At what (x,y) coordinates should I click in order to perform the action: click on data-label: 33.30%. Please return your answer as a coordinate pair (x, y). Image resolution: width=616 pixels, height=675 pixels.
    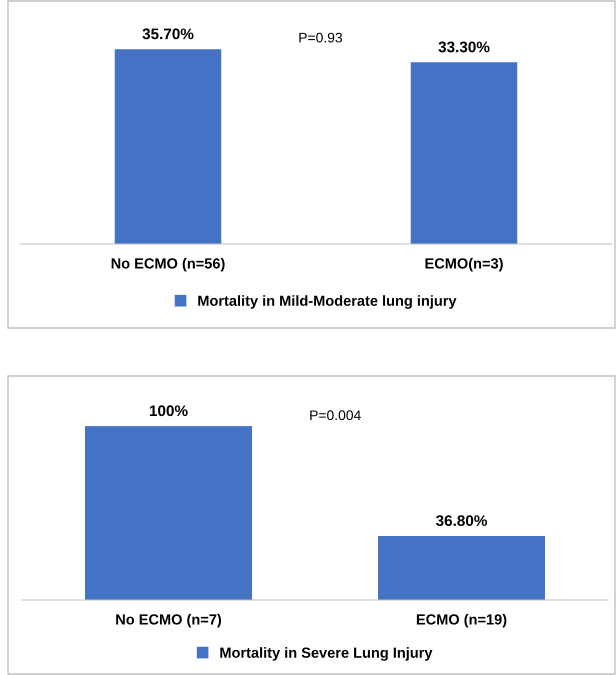
    Looking at the image, I should click on (464, 47).